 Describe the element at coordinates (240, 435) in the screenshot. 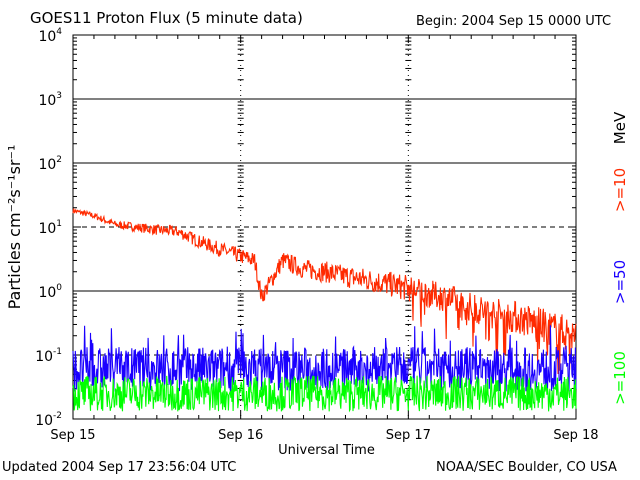

I see `x-tick-label: Sep 16` at that location.